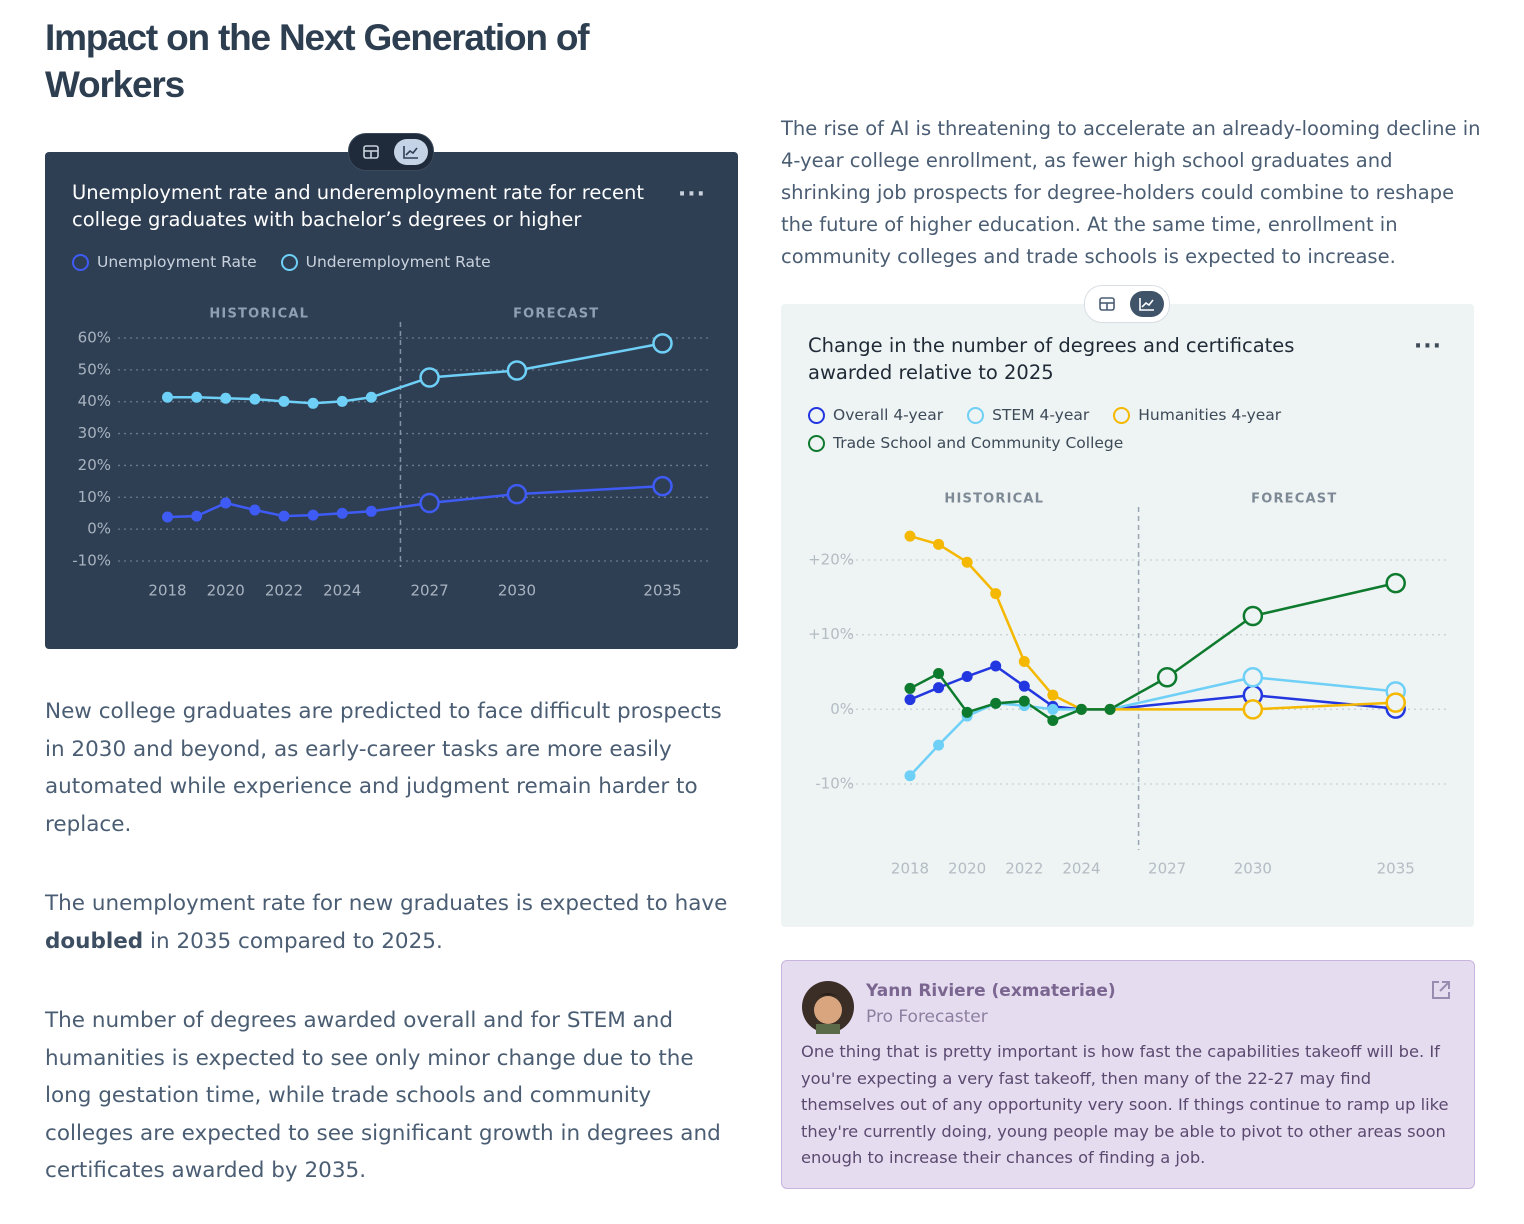  Describe the element at coordinates (831, 560) in the screenshot. I see `y-tick-label: +20%` at that location.